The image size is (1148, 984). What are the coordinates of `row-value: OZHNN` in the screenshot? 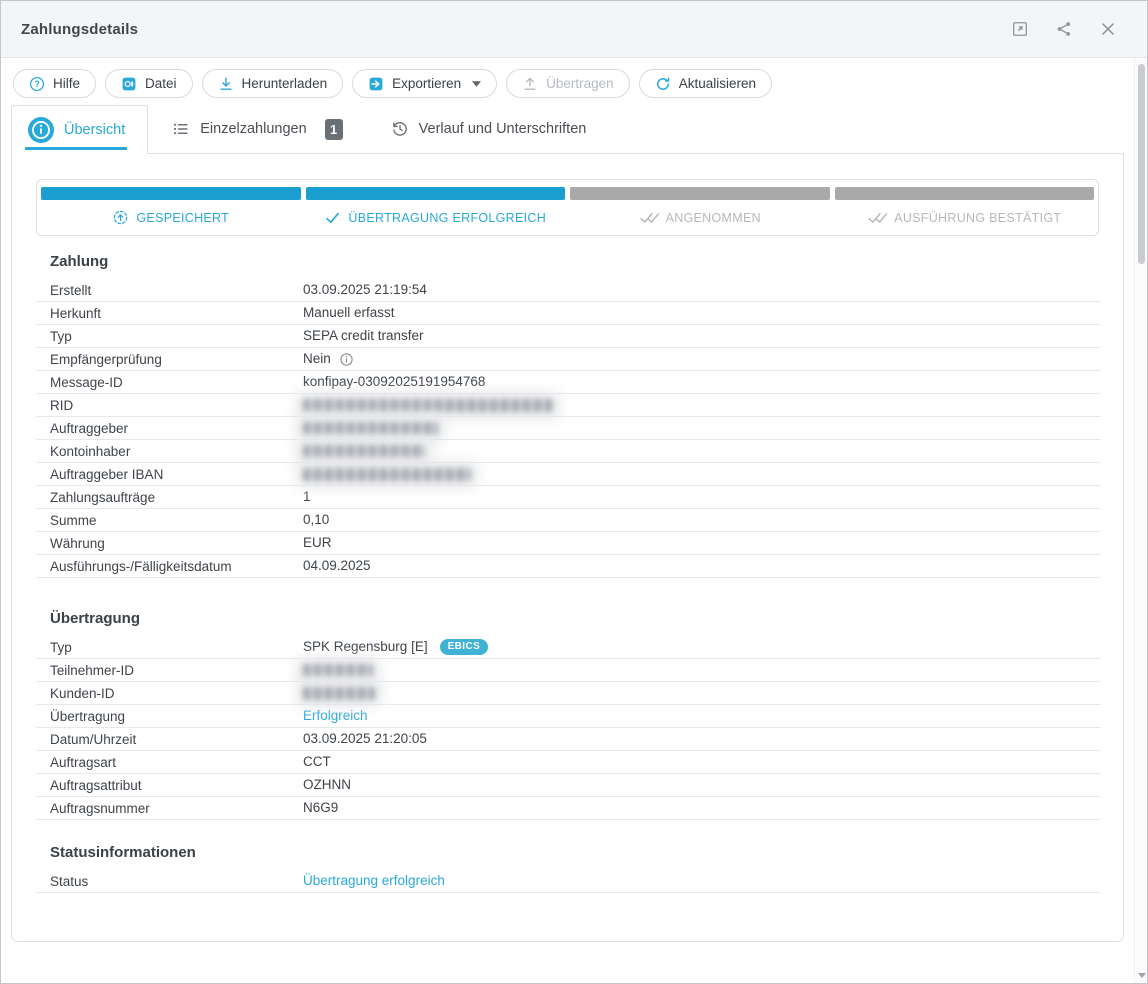 It's located at (327, 785).